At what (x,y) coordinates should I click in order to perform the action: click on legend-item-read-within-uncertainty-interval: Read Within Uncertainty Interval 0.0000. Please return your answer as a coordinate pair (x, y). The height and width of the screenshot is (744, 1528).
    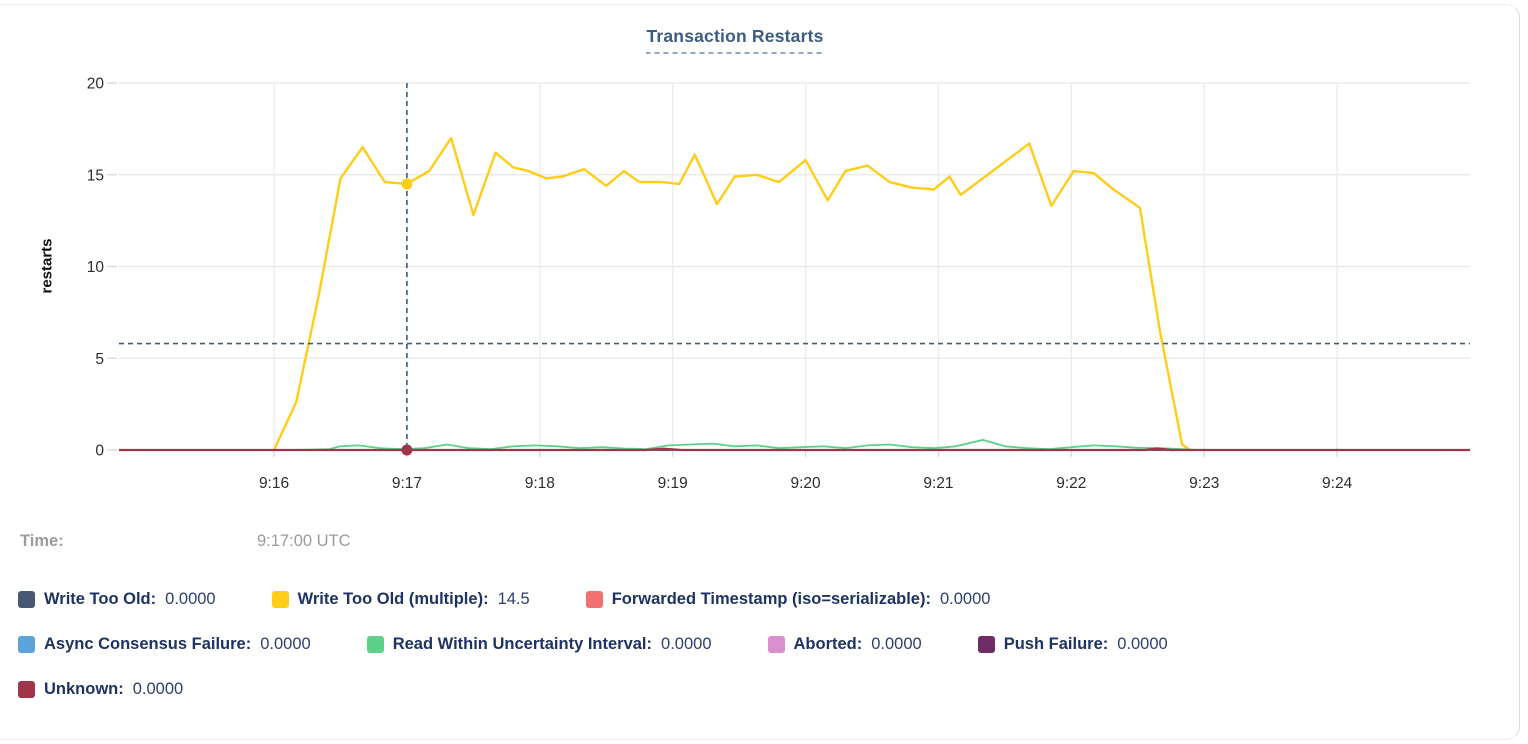
    Looking at the image, I should click on (539, 644).